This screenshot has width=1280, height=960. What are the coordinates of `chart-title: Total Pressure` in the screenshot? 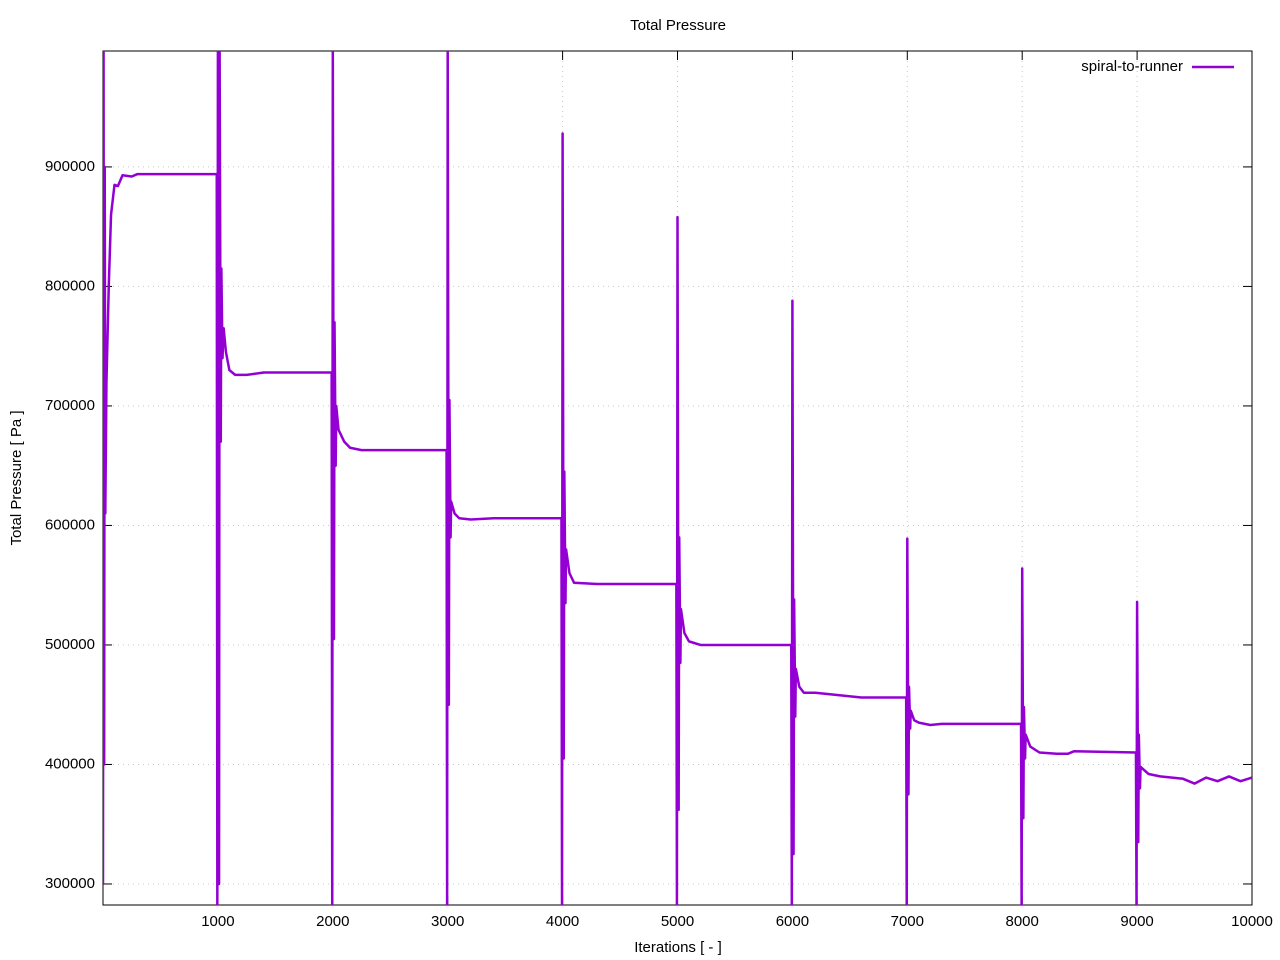 It's located at (678, 25).